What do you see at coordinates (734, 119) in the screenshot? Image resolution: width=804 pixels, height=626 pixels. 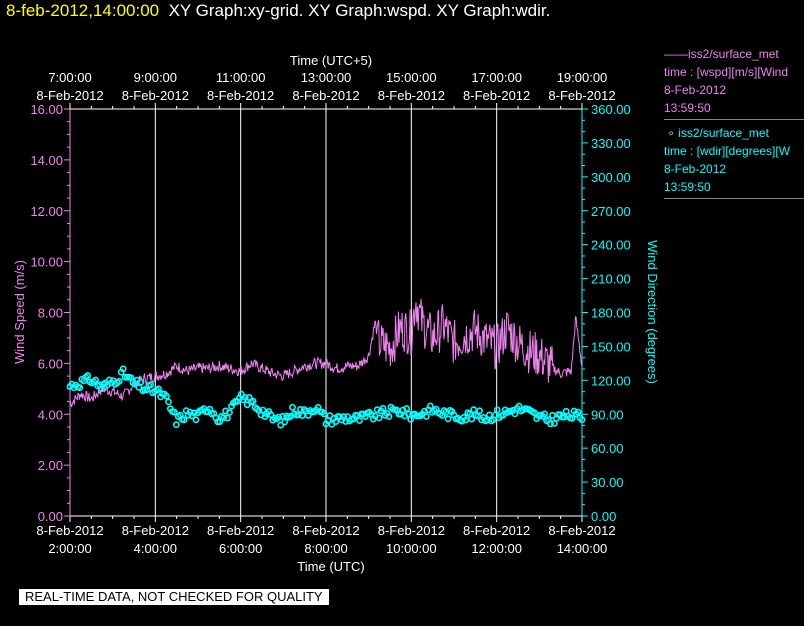 I see `legend-divider` at bounding box center [734, 119].